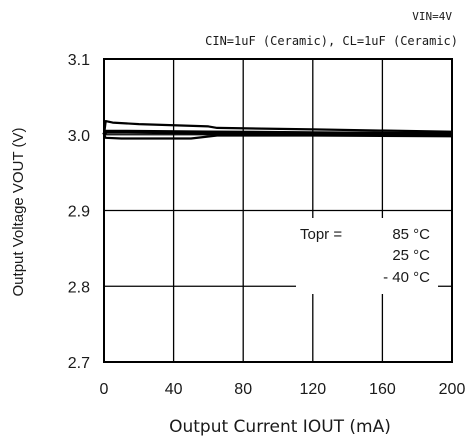 The height and width of the screenshot is (447, 471). What do you see at coordinates (79, 136) in the screenshot?
I see `y-tick-label: 3.0` at bounding box center [79, 136].